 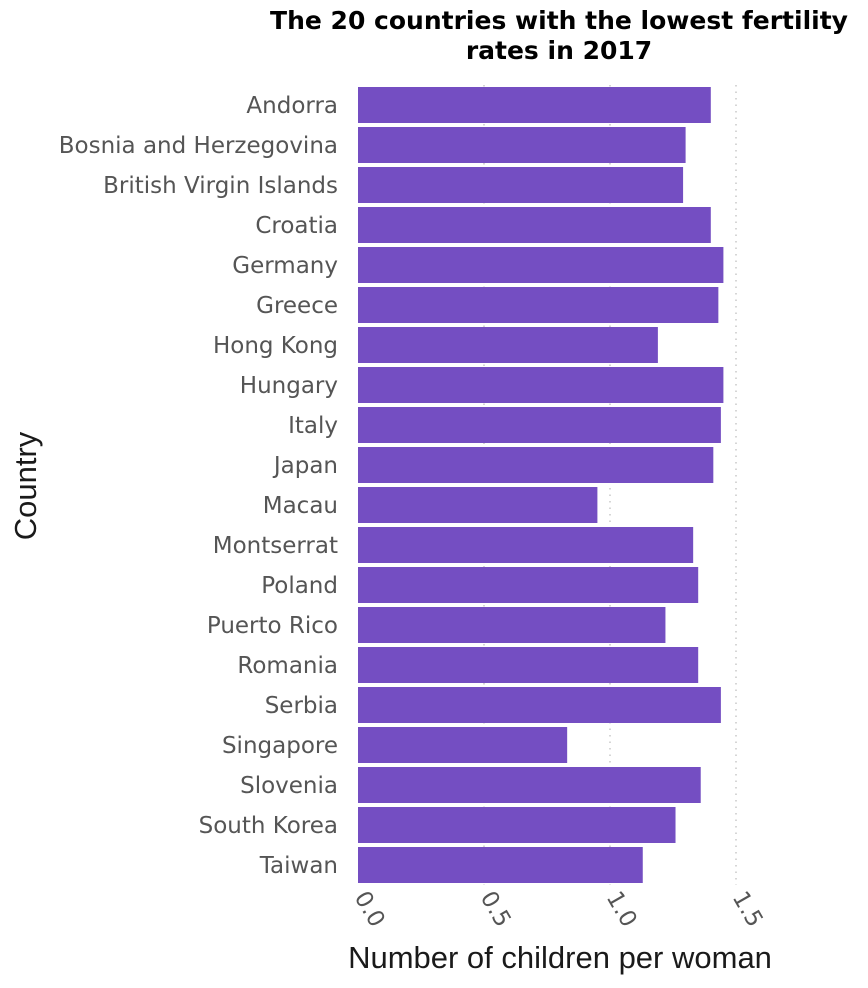 What do you see at coordinates (292, 106) in the screenshot?
I see `category-label: Andorra` at bounding box center [292, 106].